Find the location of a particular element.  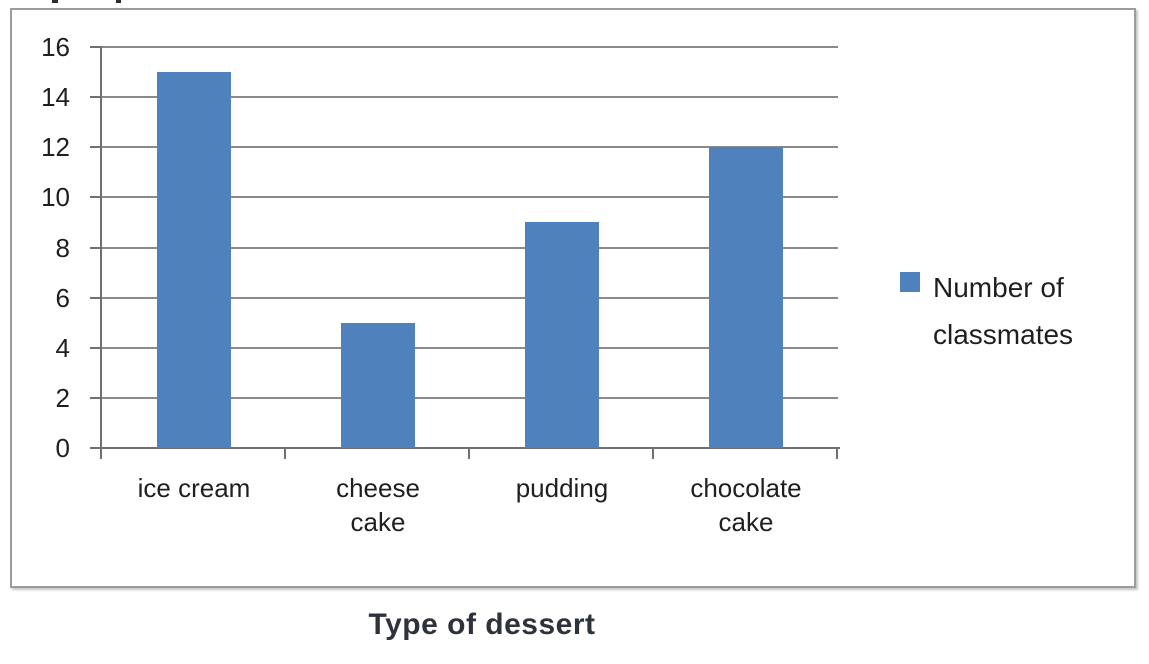

y-tick-label-12: 12 is located at coordinates (55, 147).